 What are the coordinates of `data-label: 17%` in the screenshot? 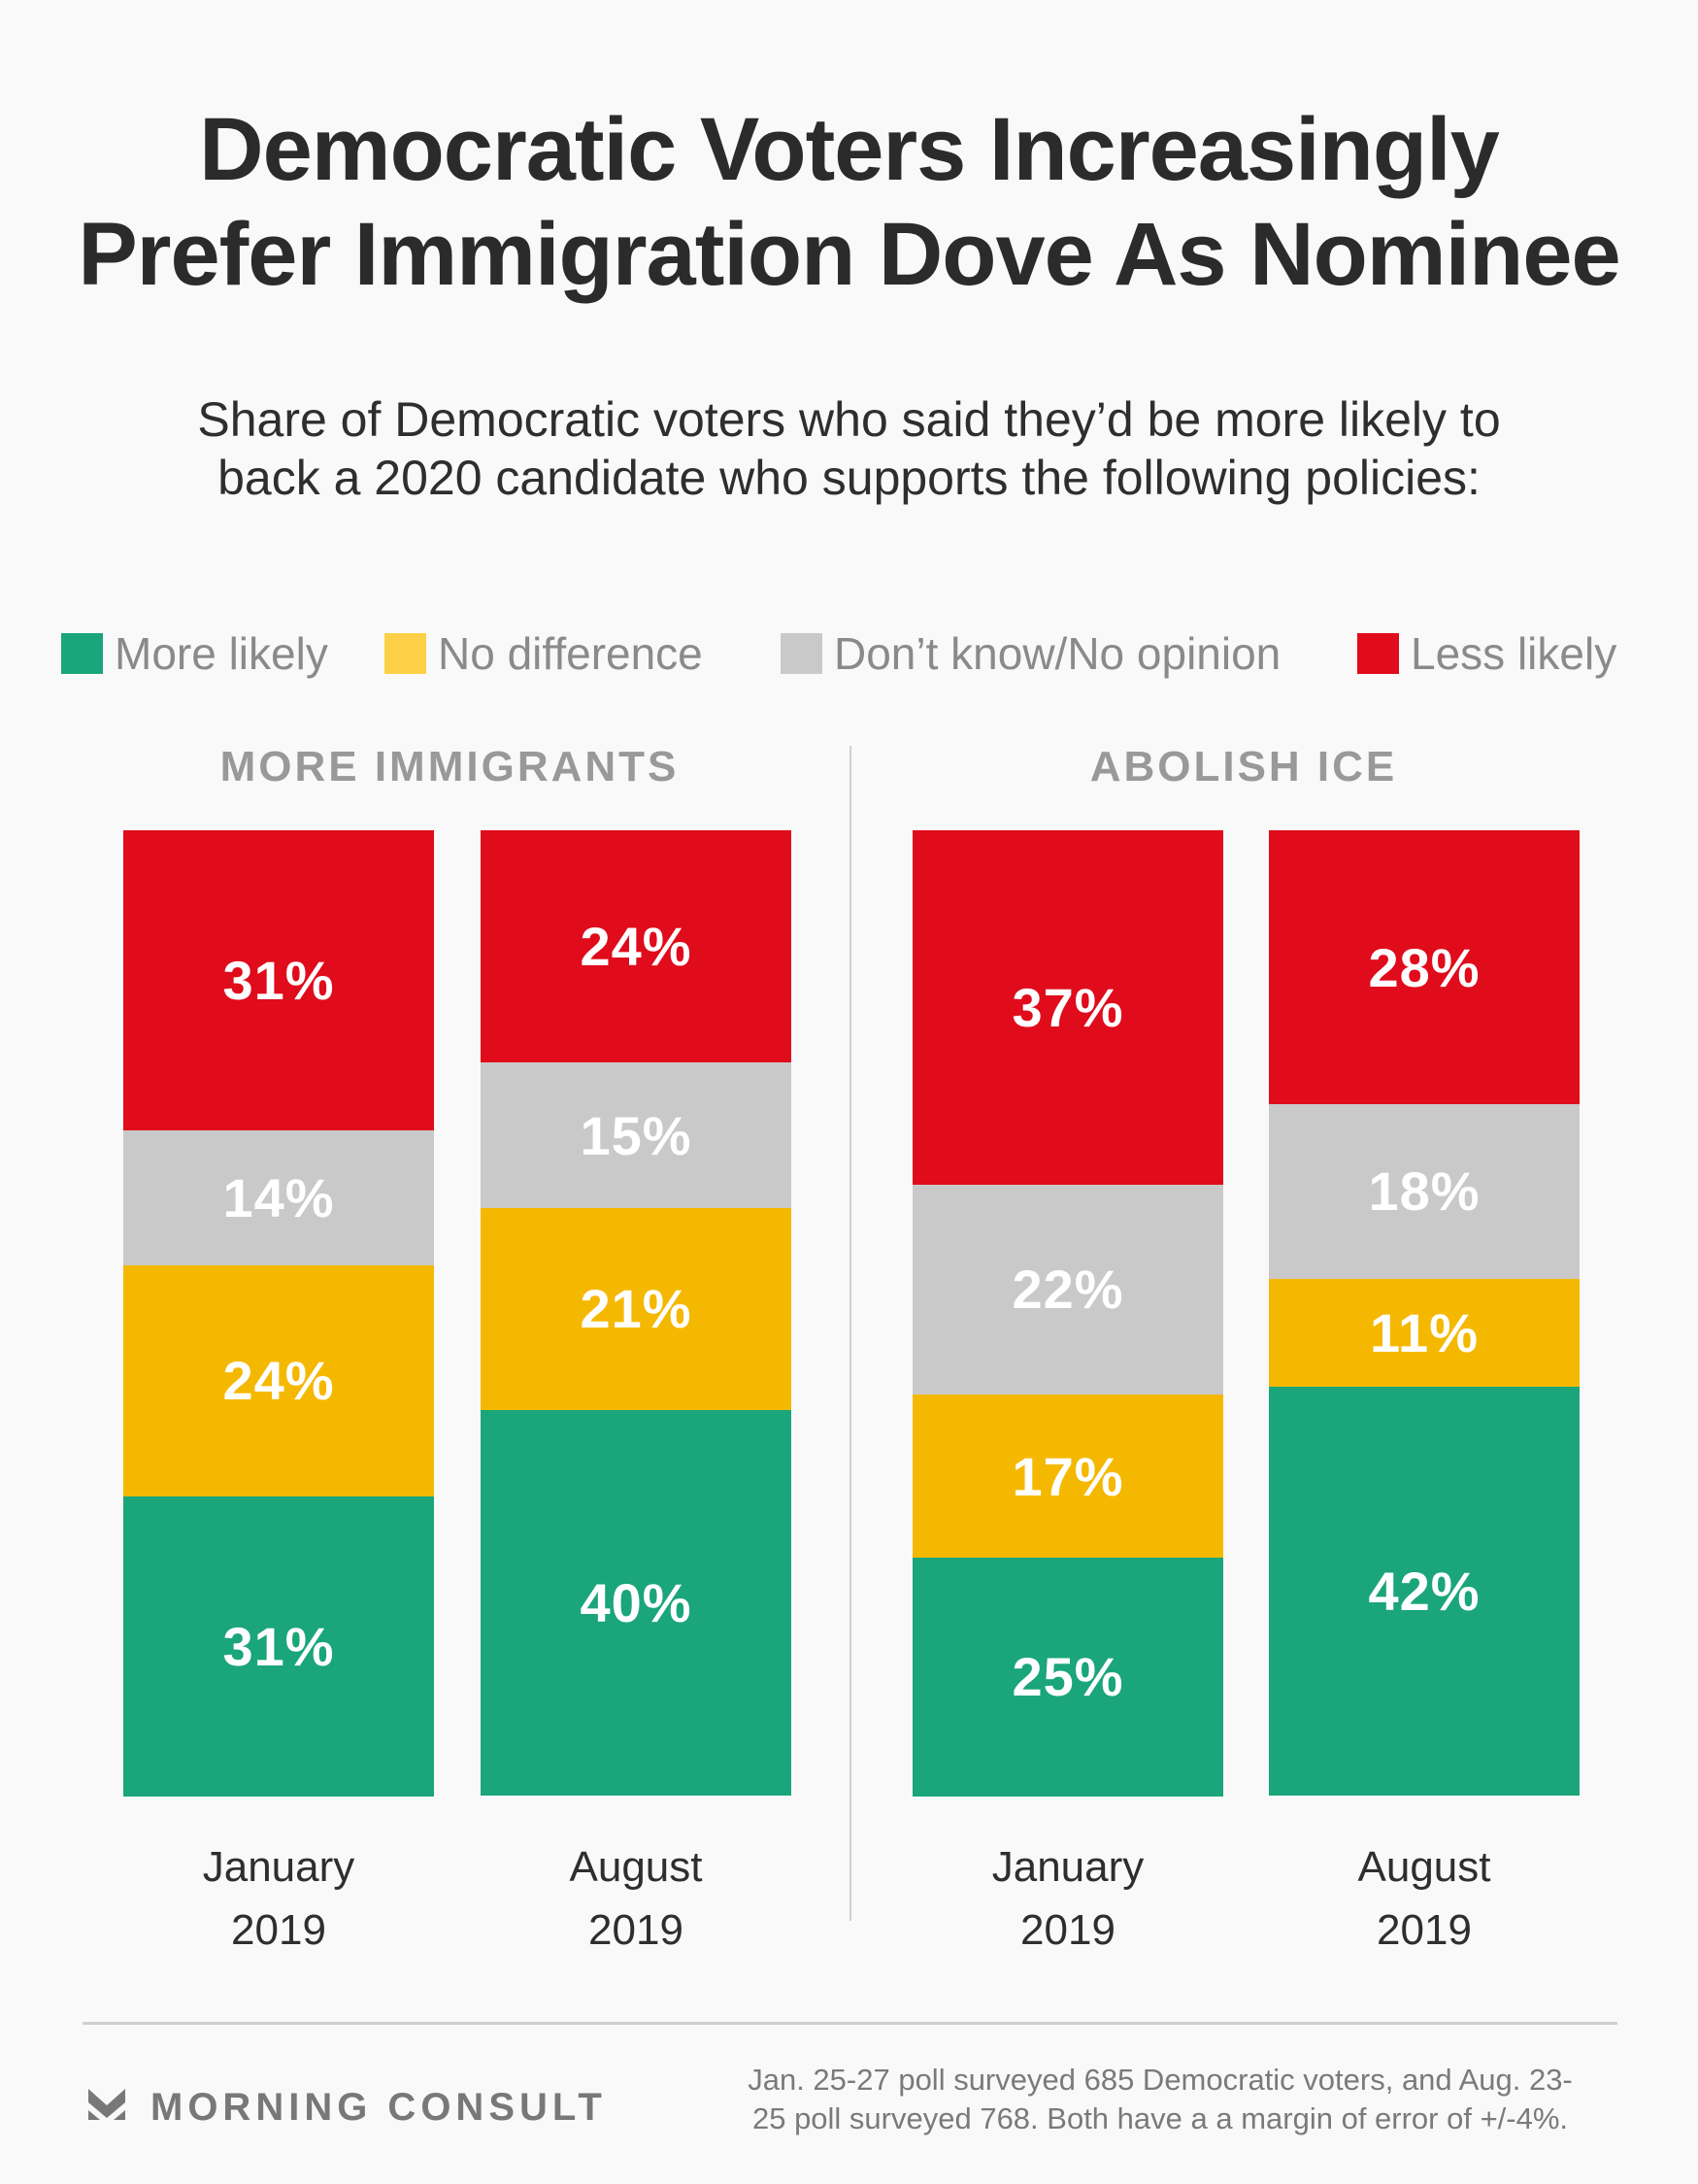 It's located at (1068, 1476).